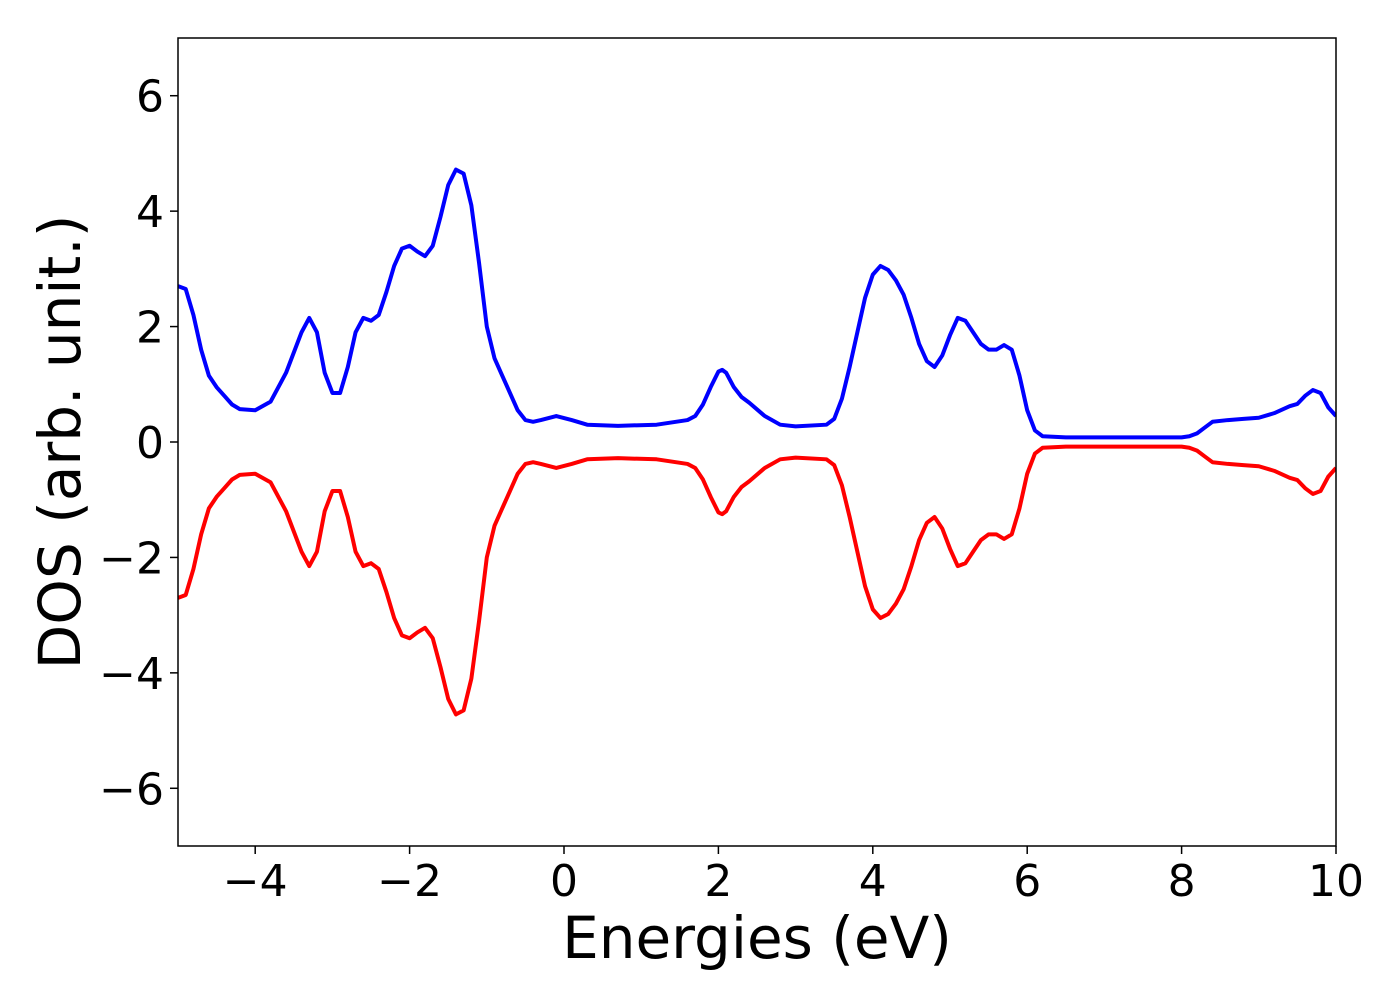 This screenshot has width=1400, height=1000. What do you see at coordinates (873, 881) in the screenshot?
I see `x-tick-label: 4` at bounding box center [873, 881].